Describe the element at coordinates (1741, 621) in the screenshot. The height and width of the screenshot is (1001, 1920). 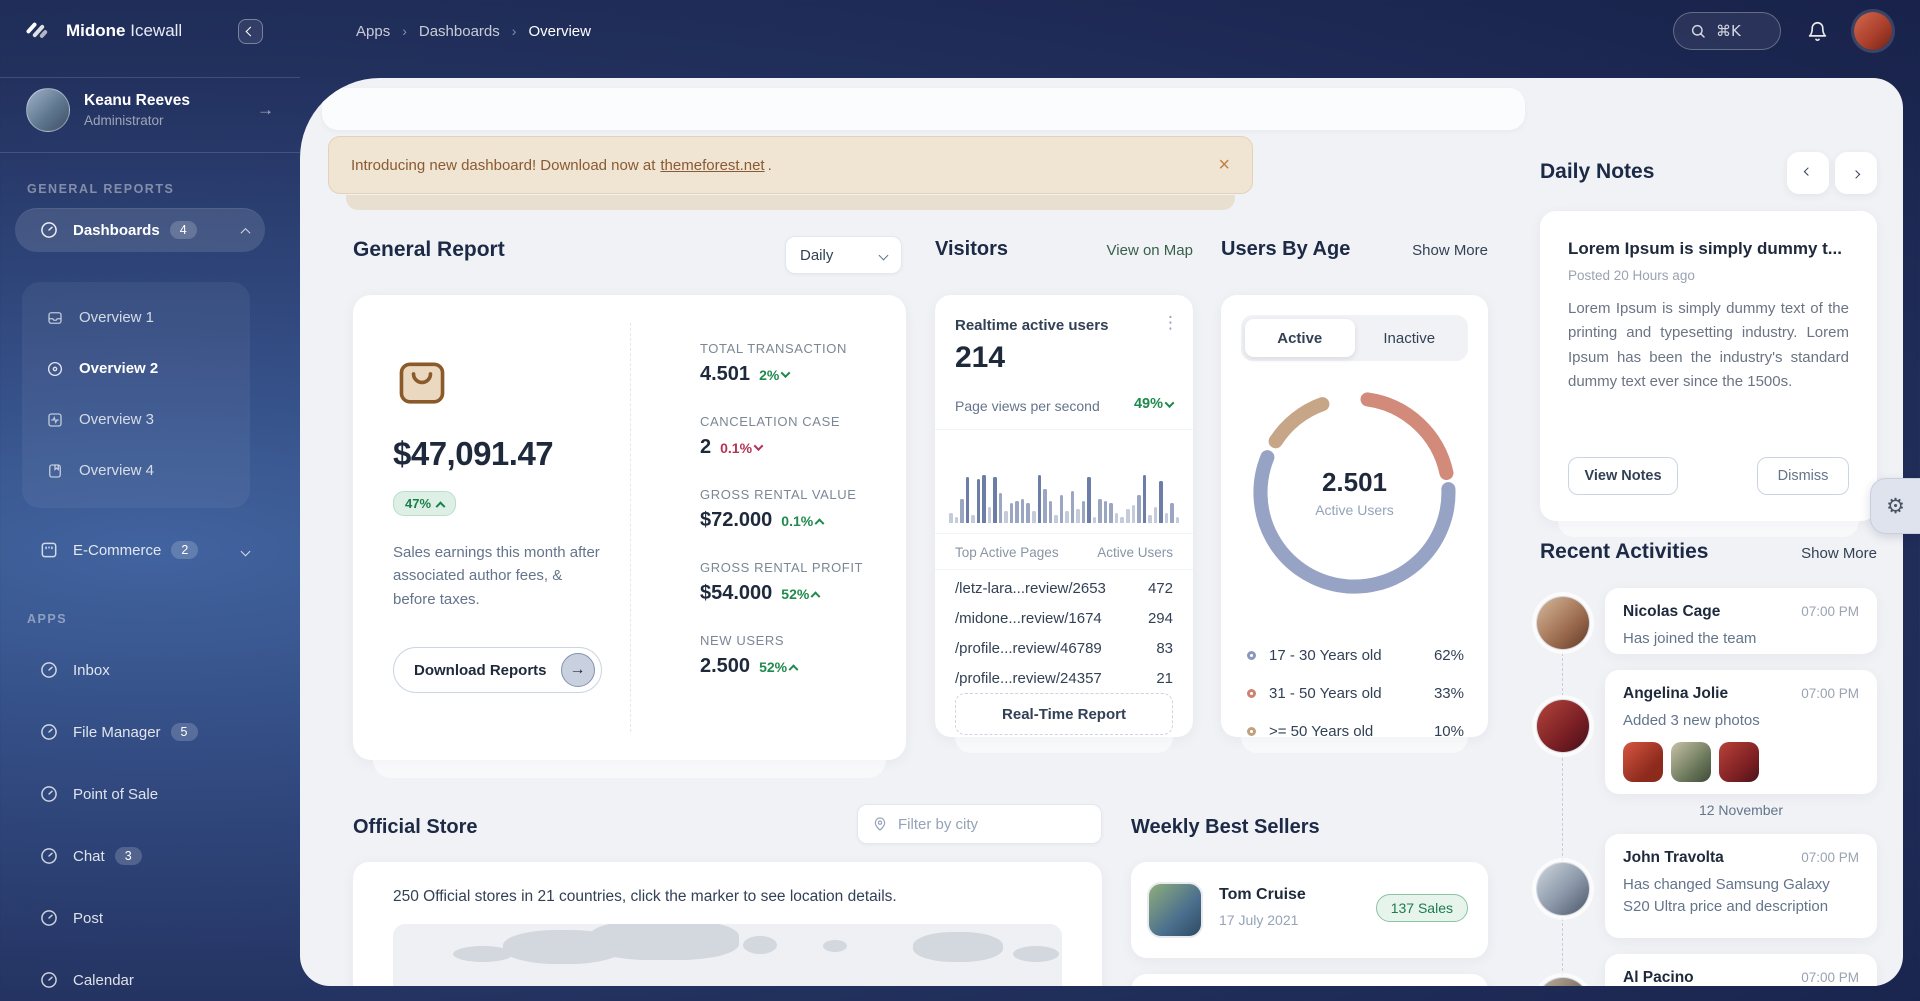
I see `activity-item: Nicolas Cage 07:00 PM Has joined the team` at that location.